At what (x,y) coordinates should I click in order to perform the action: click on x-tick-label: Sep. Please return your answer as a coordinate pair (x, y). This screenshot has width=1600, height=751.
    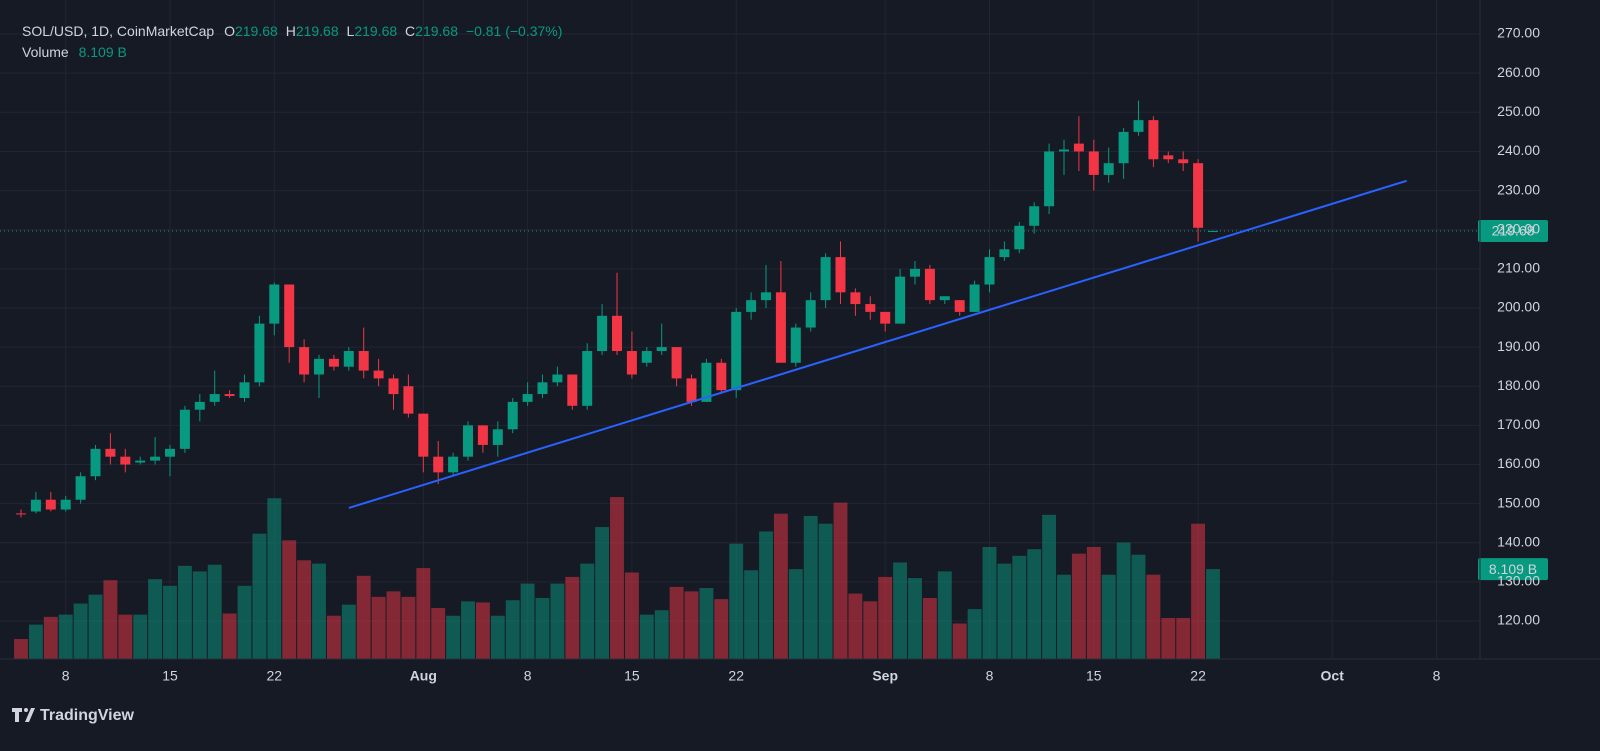
    Looking at the image, I should click on (885, 676).